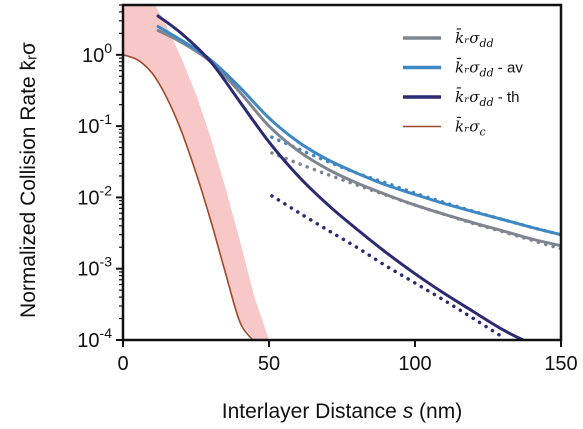  Describe the element at coordinates (269, 364) in the screenshot. I see `x-tick-label: 50` at that location.